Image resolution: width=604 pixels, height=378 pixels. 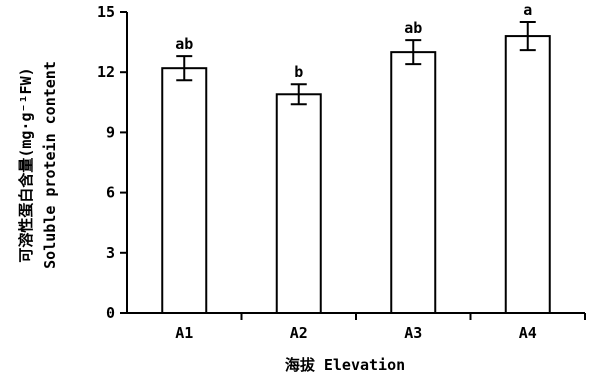 I want to click on x-tick-label-a4: A4, so click(x=528, y=333).